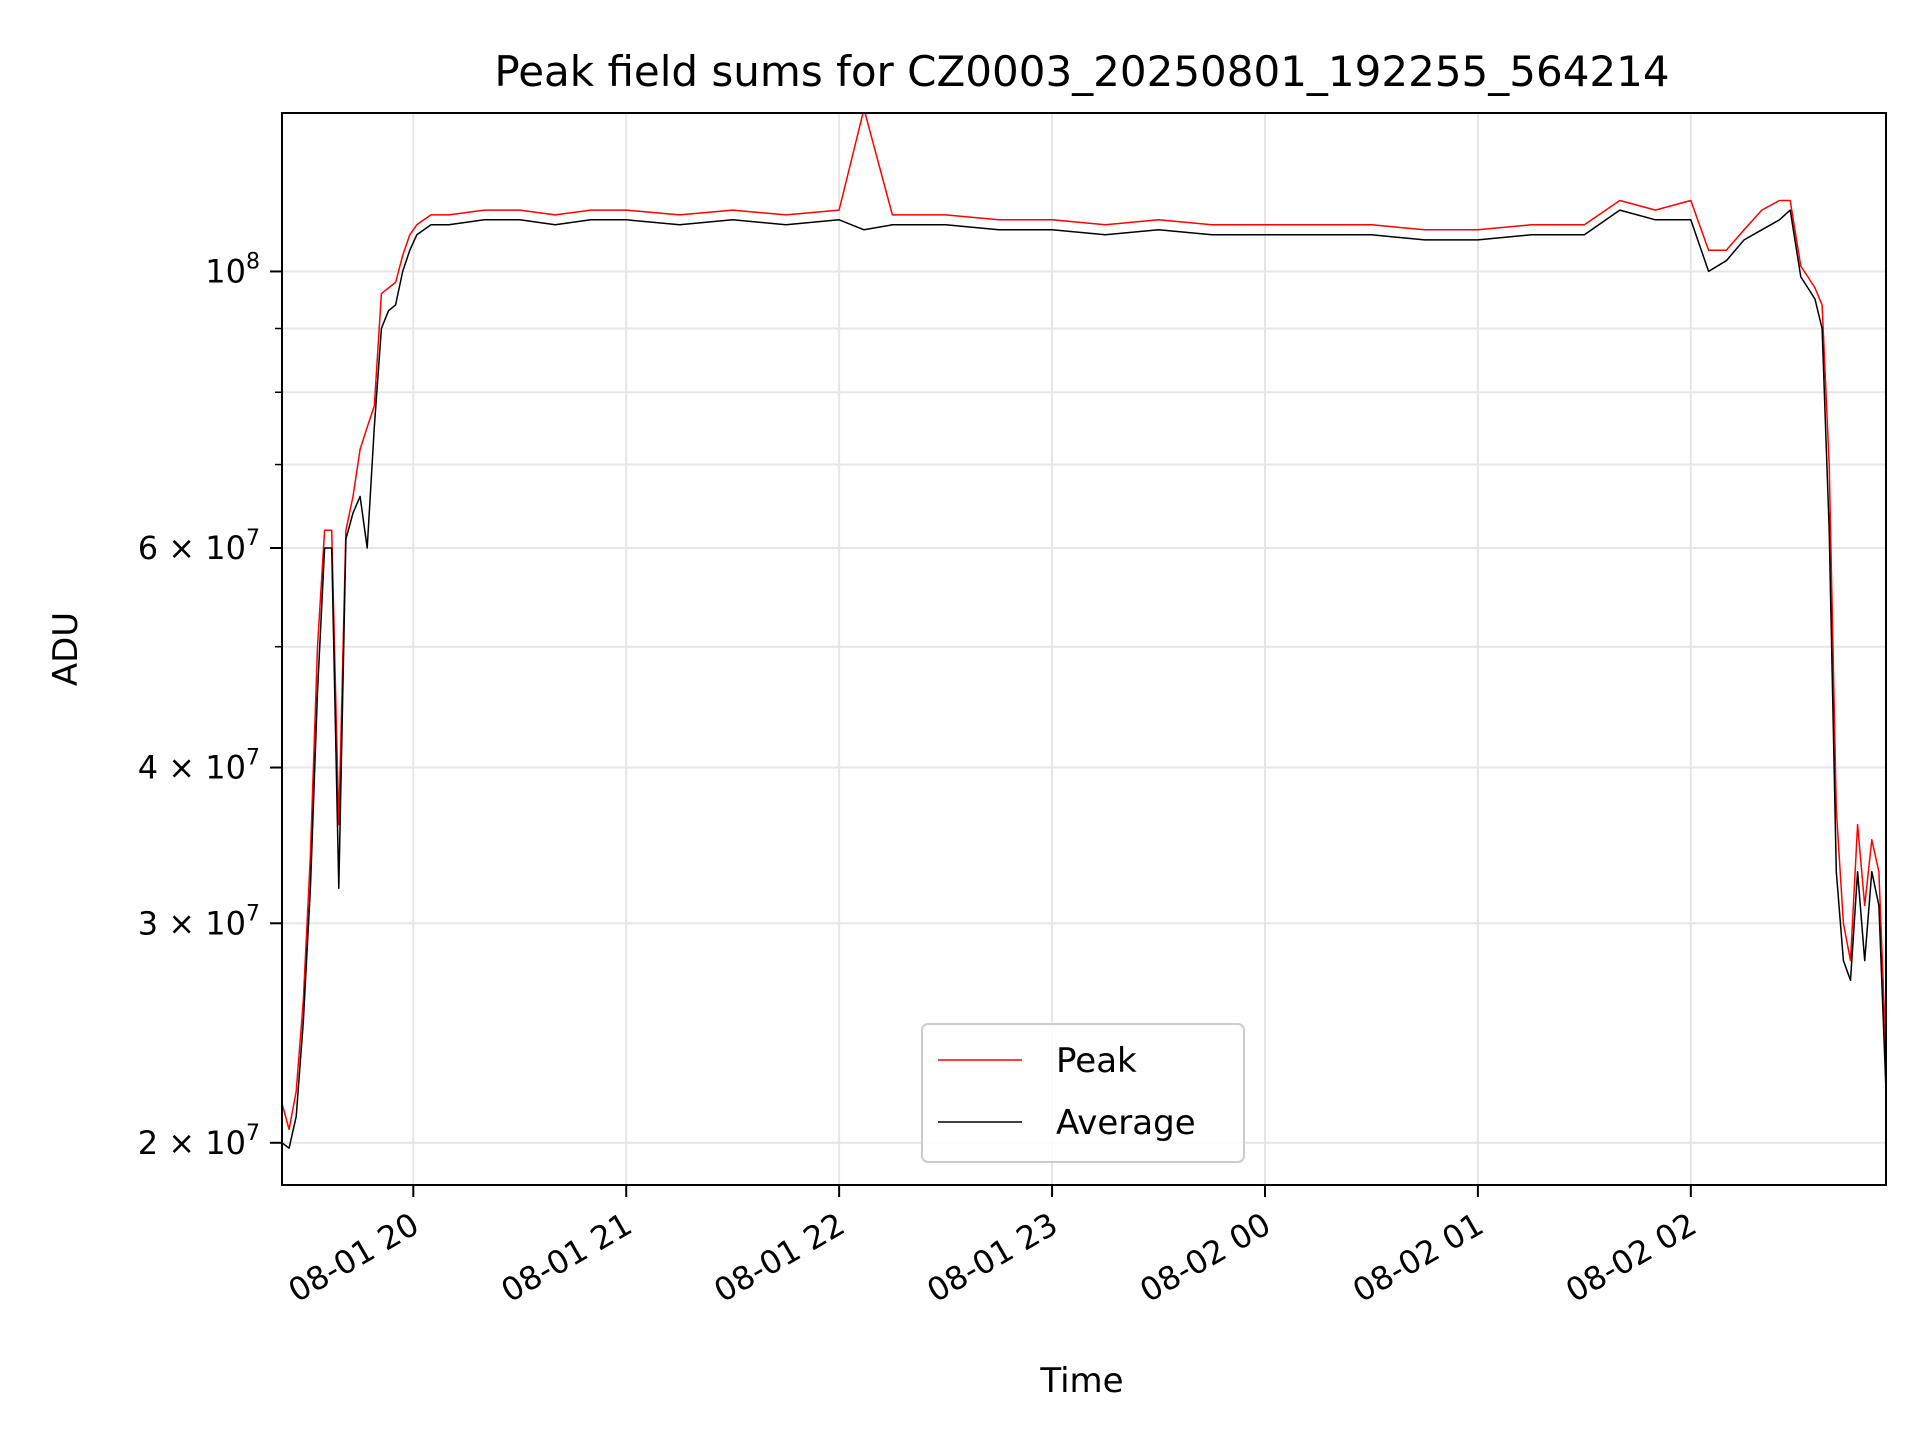  I want to click on legend-label-peak: Peak, so click(1096, 1061).